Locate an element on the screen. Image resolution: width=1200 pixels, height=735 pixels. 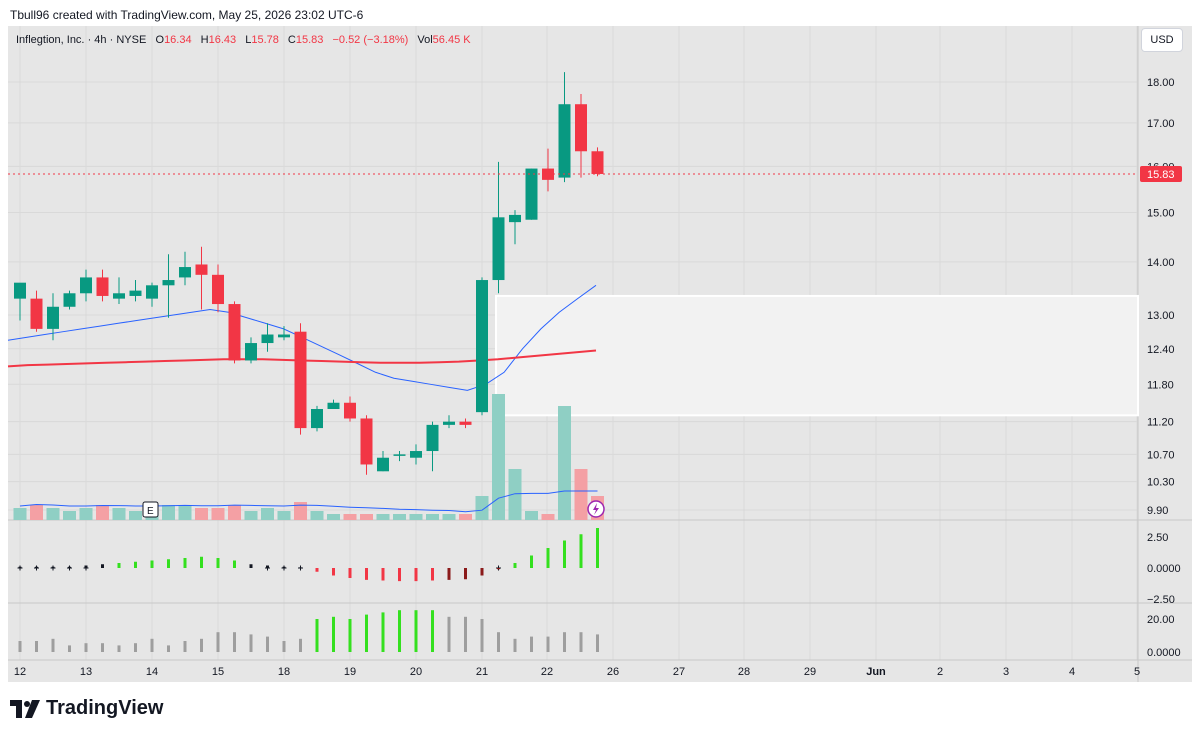
time-axis-label: 19 is located at coordinates (350, 672).